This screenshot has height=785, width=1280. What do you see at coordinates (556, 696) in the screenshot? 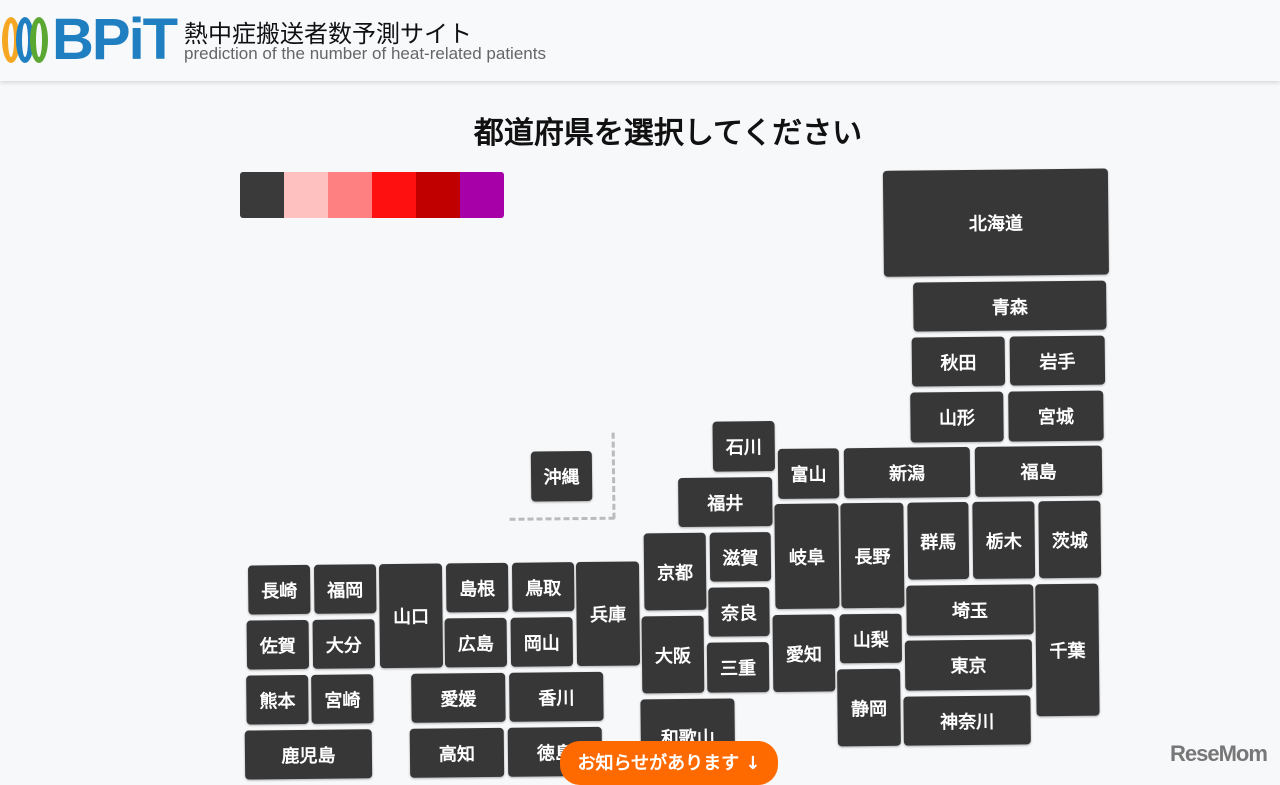
I see `prefecture-40: 香川` at bounding box center [556, 696].